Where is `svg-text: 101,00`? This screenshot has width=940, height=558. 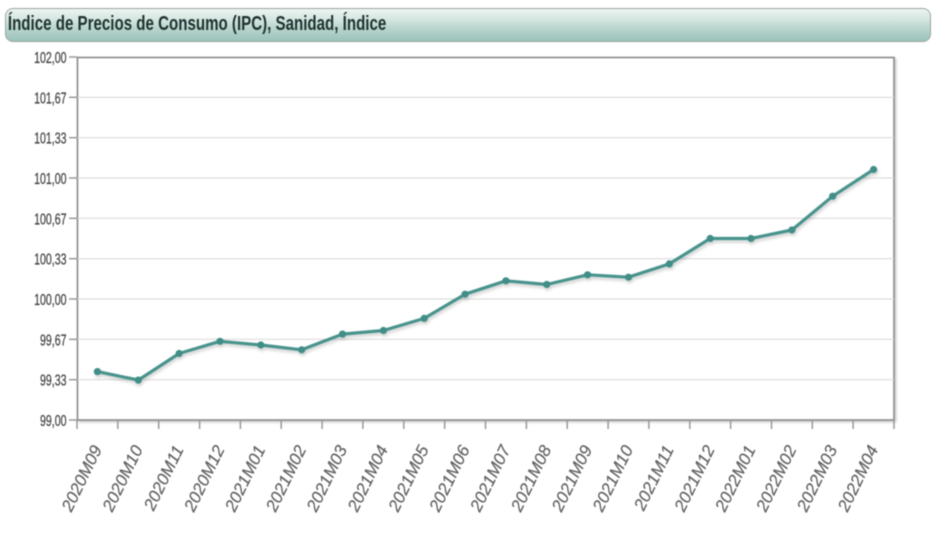
svg-text: 101,00 is located at coordinates (50, 179).